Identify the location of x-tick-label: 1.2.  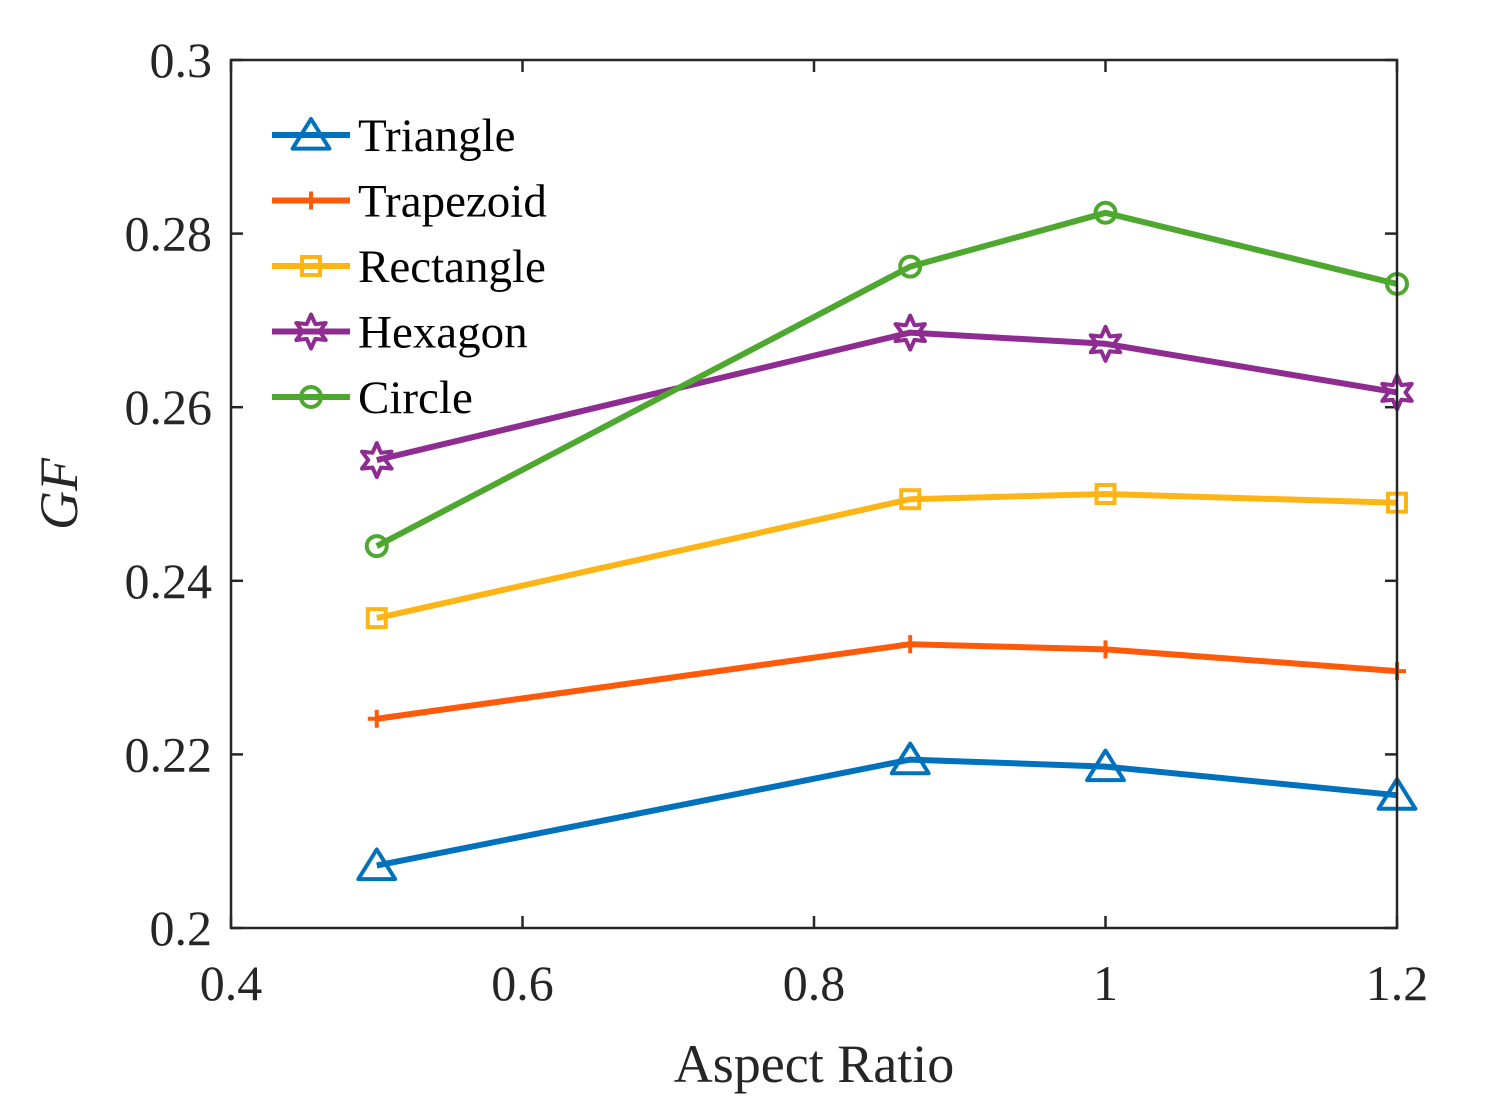
(1397, 983).